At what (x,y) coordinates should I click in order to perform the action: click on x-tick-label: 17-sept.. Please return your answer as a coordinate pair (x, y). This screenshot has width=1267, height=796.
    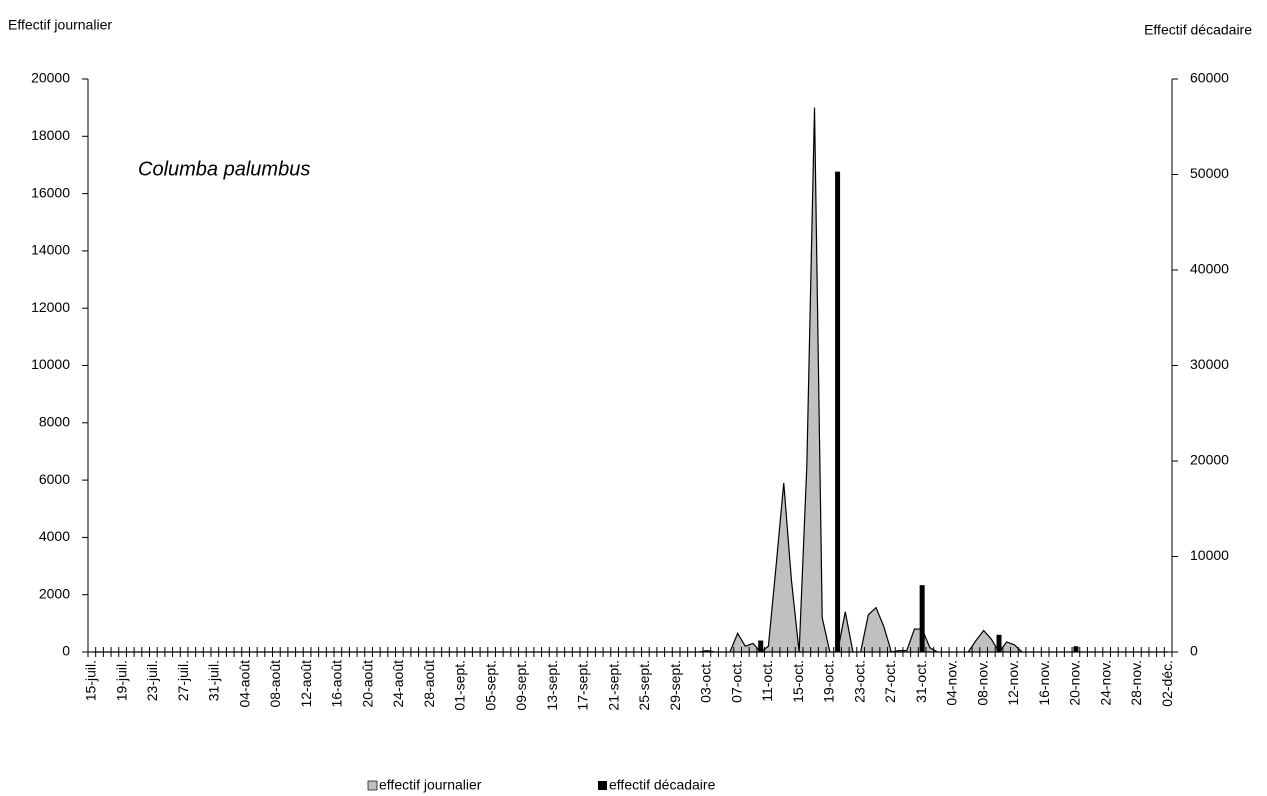
    Looking at the image, I should click on (583, 685).